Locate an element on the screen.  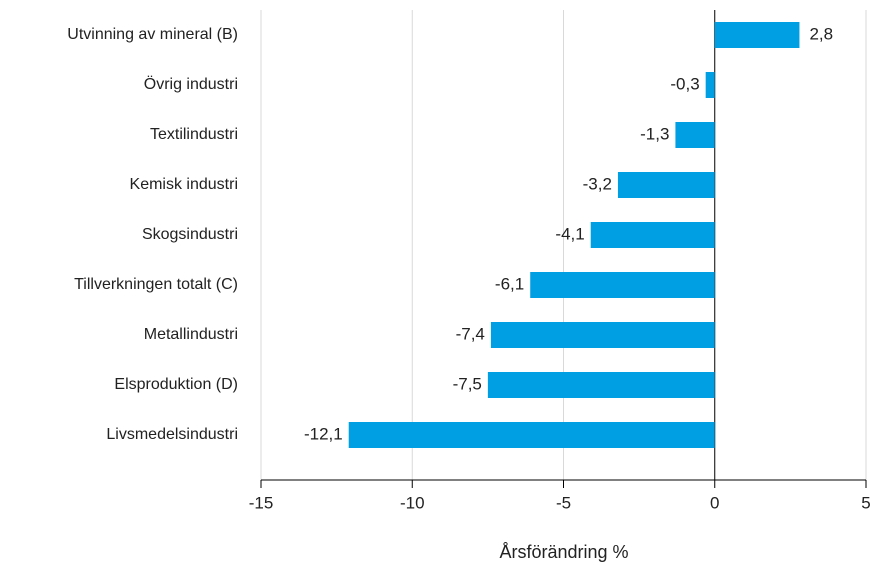
x-tick-label: -5 is located at coordinates (563, 502).